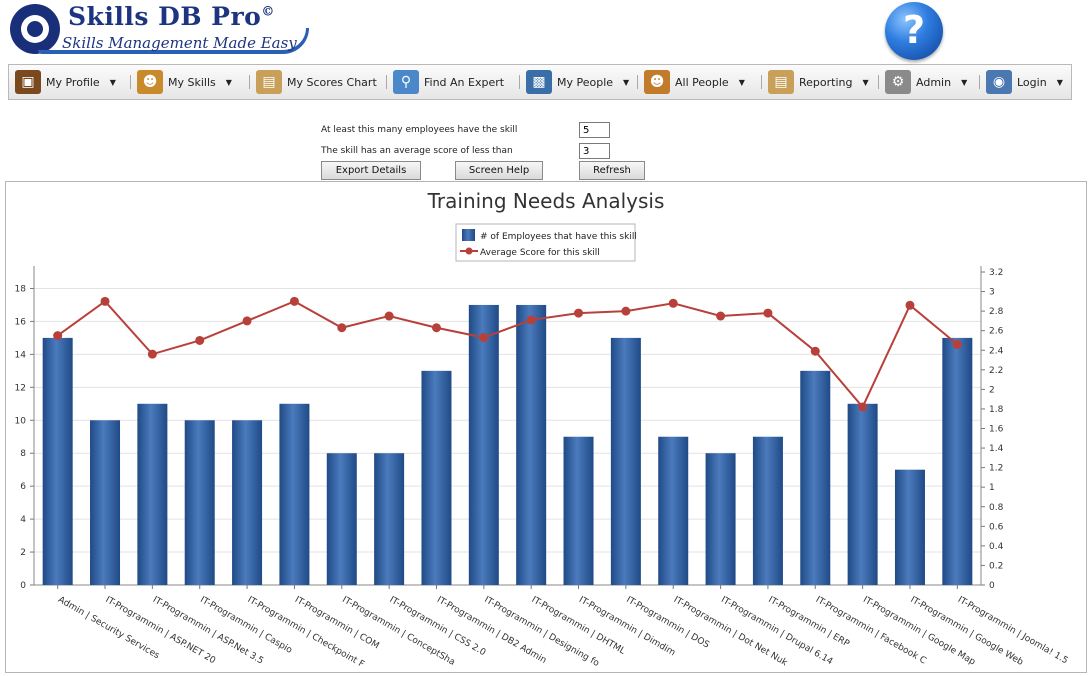 The width and height of the screenshot is (1090, 676). I want to click on nav-item-my-profile: ▣ My Profile ▼, so click(65, 82).